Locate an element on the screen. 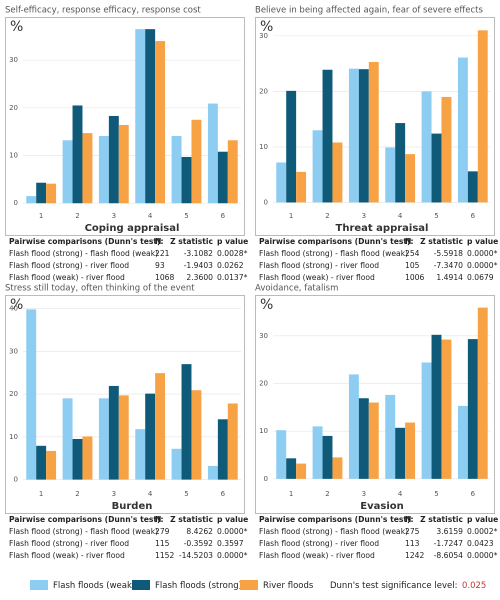 The image size is (500, 600). table-cell: 0.0679 is located at coordinates (480, 277).